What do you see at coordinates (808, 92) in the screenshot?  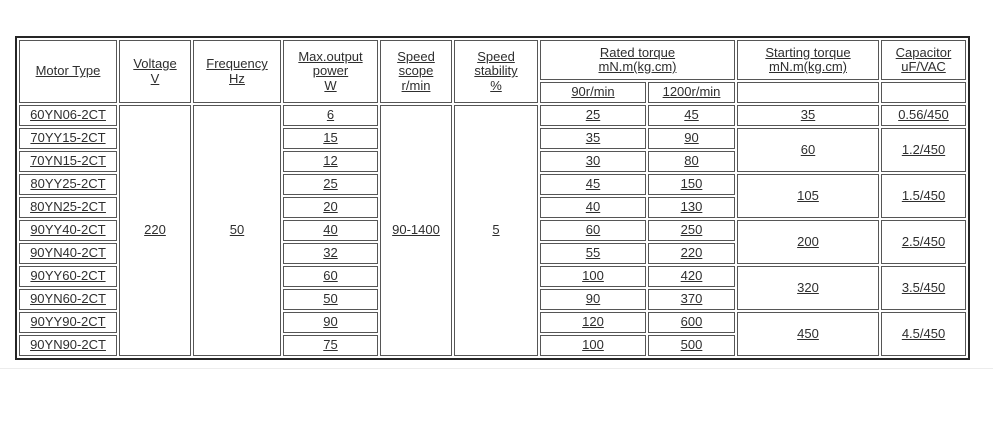 I see `subheader-empty-starting-torque` at bounding box center [808, 92].